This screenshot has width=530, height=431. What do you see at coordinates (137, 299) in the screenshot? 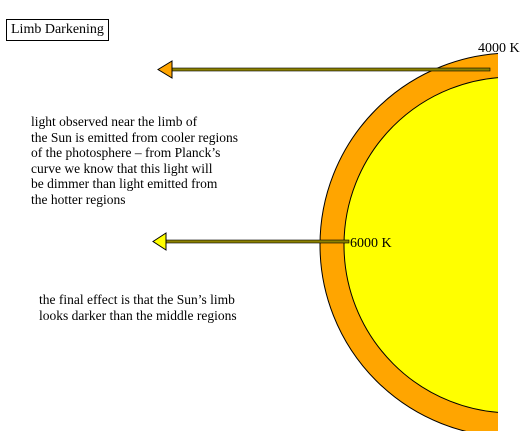
I see `final-effect-line: the final effect is that the Sun’s limb` at bounding box center [137, 299].